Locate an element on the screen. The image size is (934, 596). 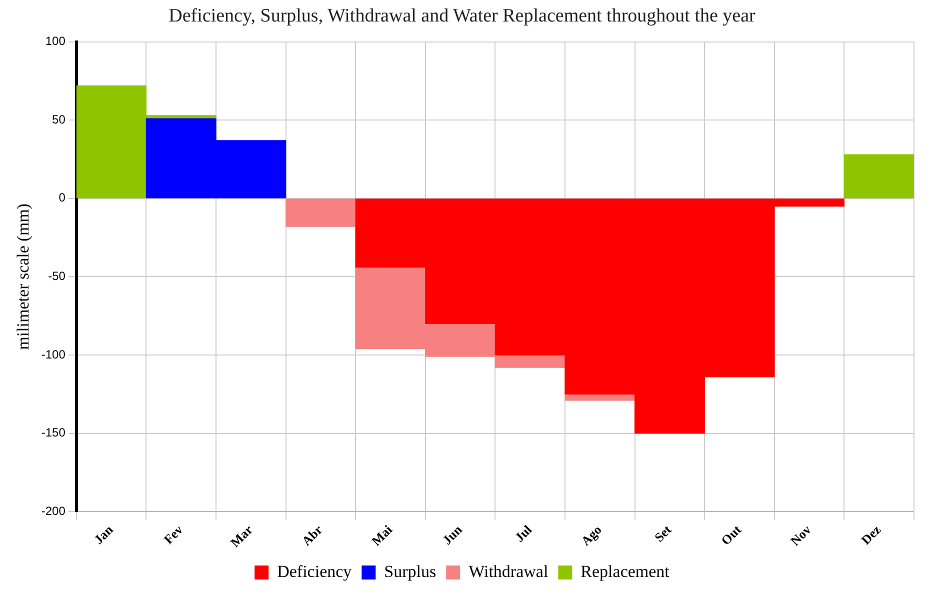
x-tick-label: Abr is located at coordinates (312, 535).